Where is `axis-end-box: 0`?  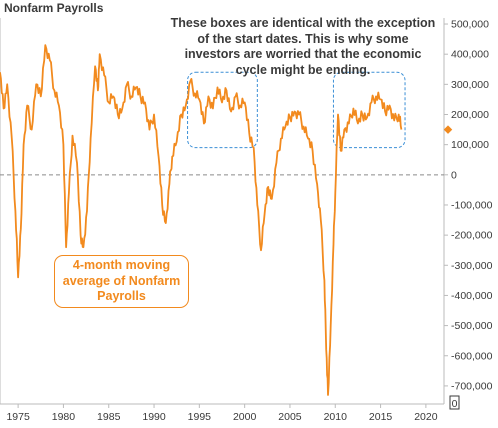
axis-end-box: 0 is located at coordinates (454, 402).